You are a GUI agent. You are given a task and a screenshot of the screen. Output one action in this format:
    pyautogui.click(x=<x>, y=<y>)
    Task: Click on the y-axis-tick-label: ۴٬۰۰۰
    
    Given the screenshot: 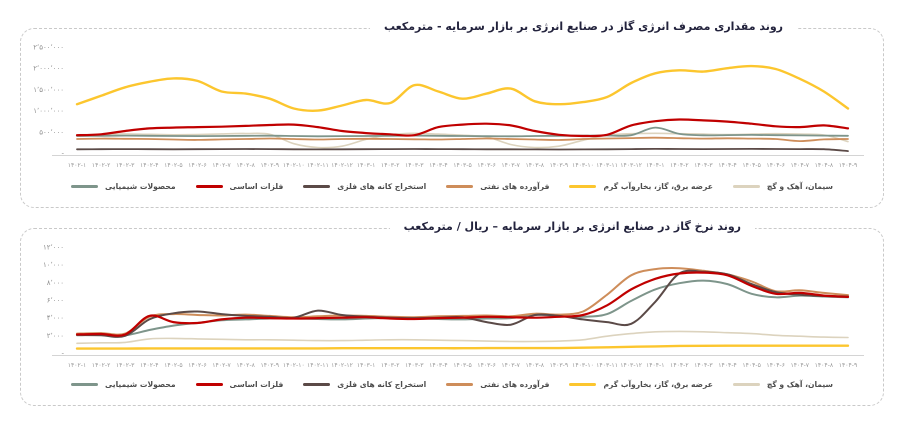 What is the action you would take?
    pyautogui.click(x=55, y=318)
    